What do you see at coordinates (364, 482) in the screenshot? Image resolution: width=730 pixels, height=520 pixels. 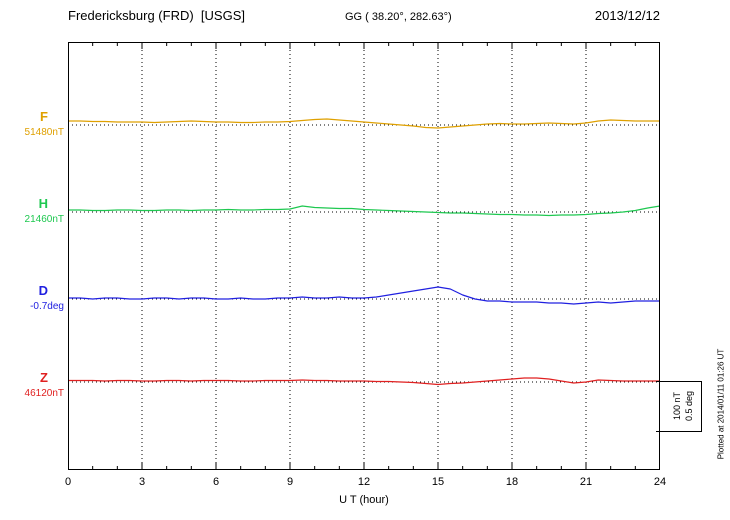 I see `x-tick-label: 12` at bounding box center [364, 482].